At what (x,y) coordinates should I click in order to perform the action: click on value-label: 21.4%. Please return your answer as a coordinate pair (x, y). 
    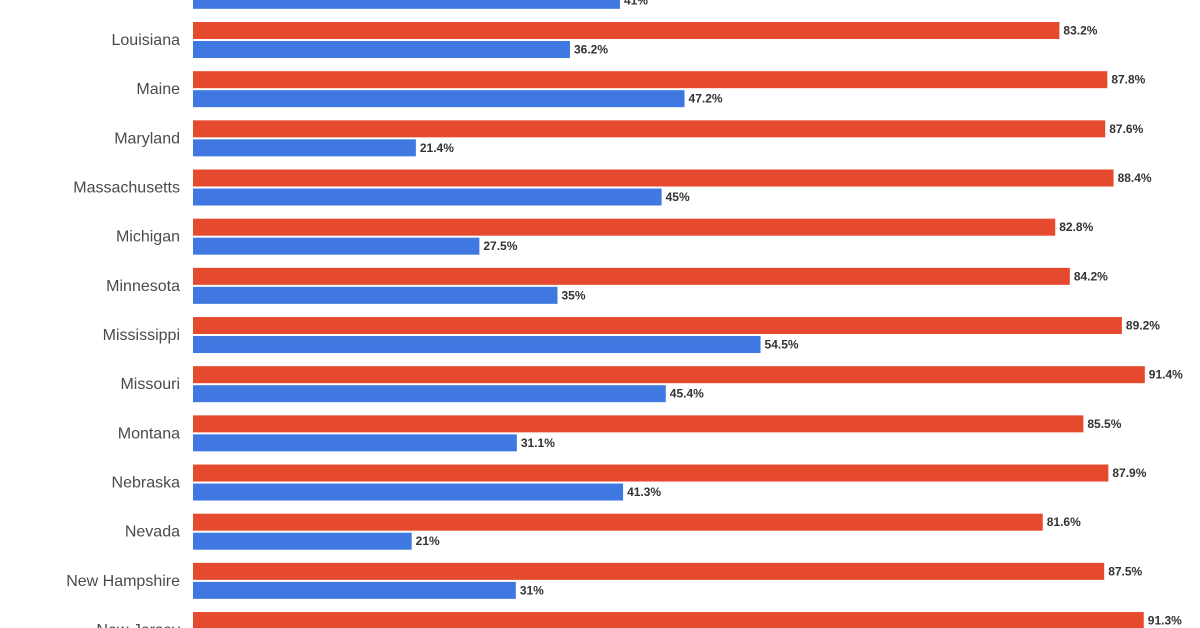
    Looking at the image, I should click on (437, 148).